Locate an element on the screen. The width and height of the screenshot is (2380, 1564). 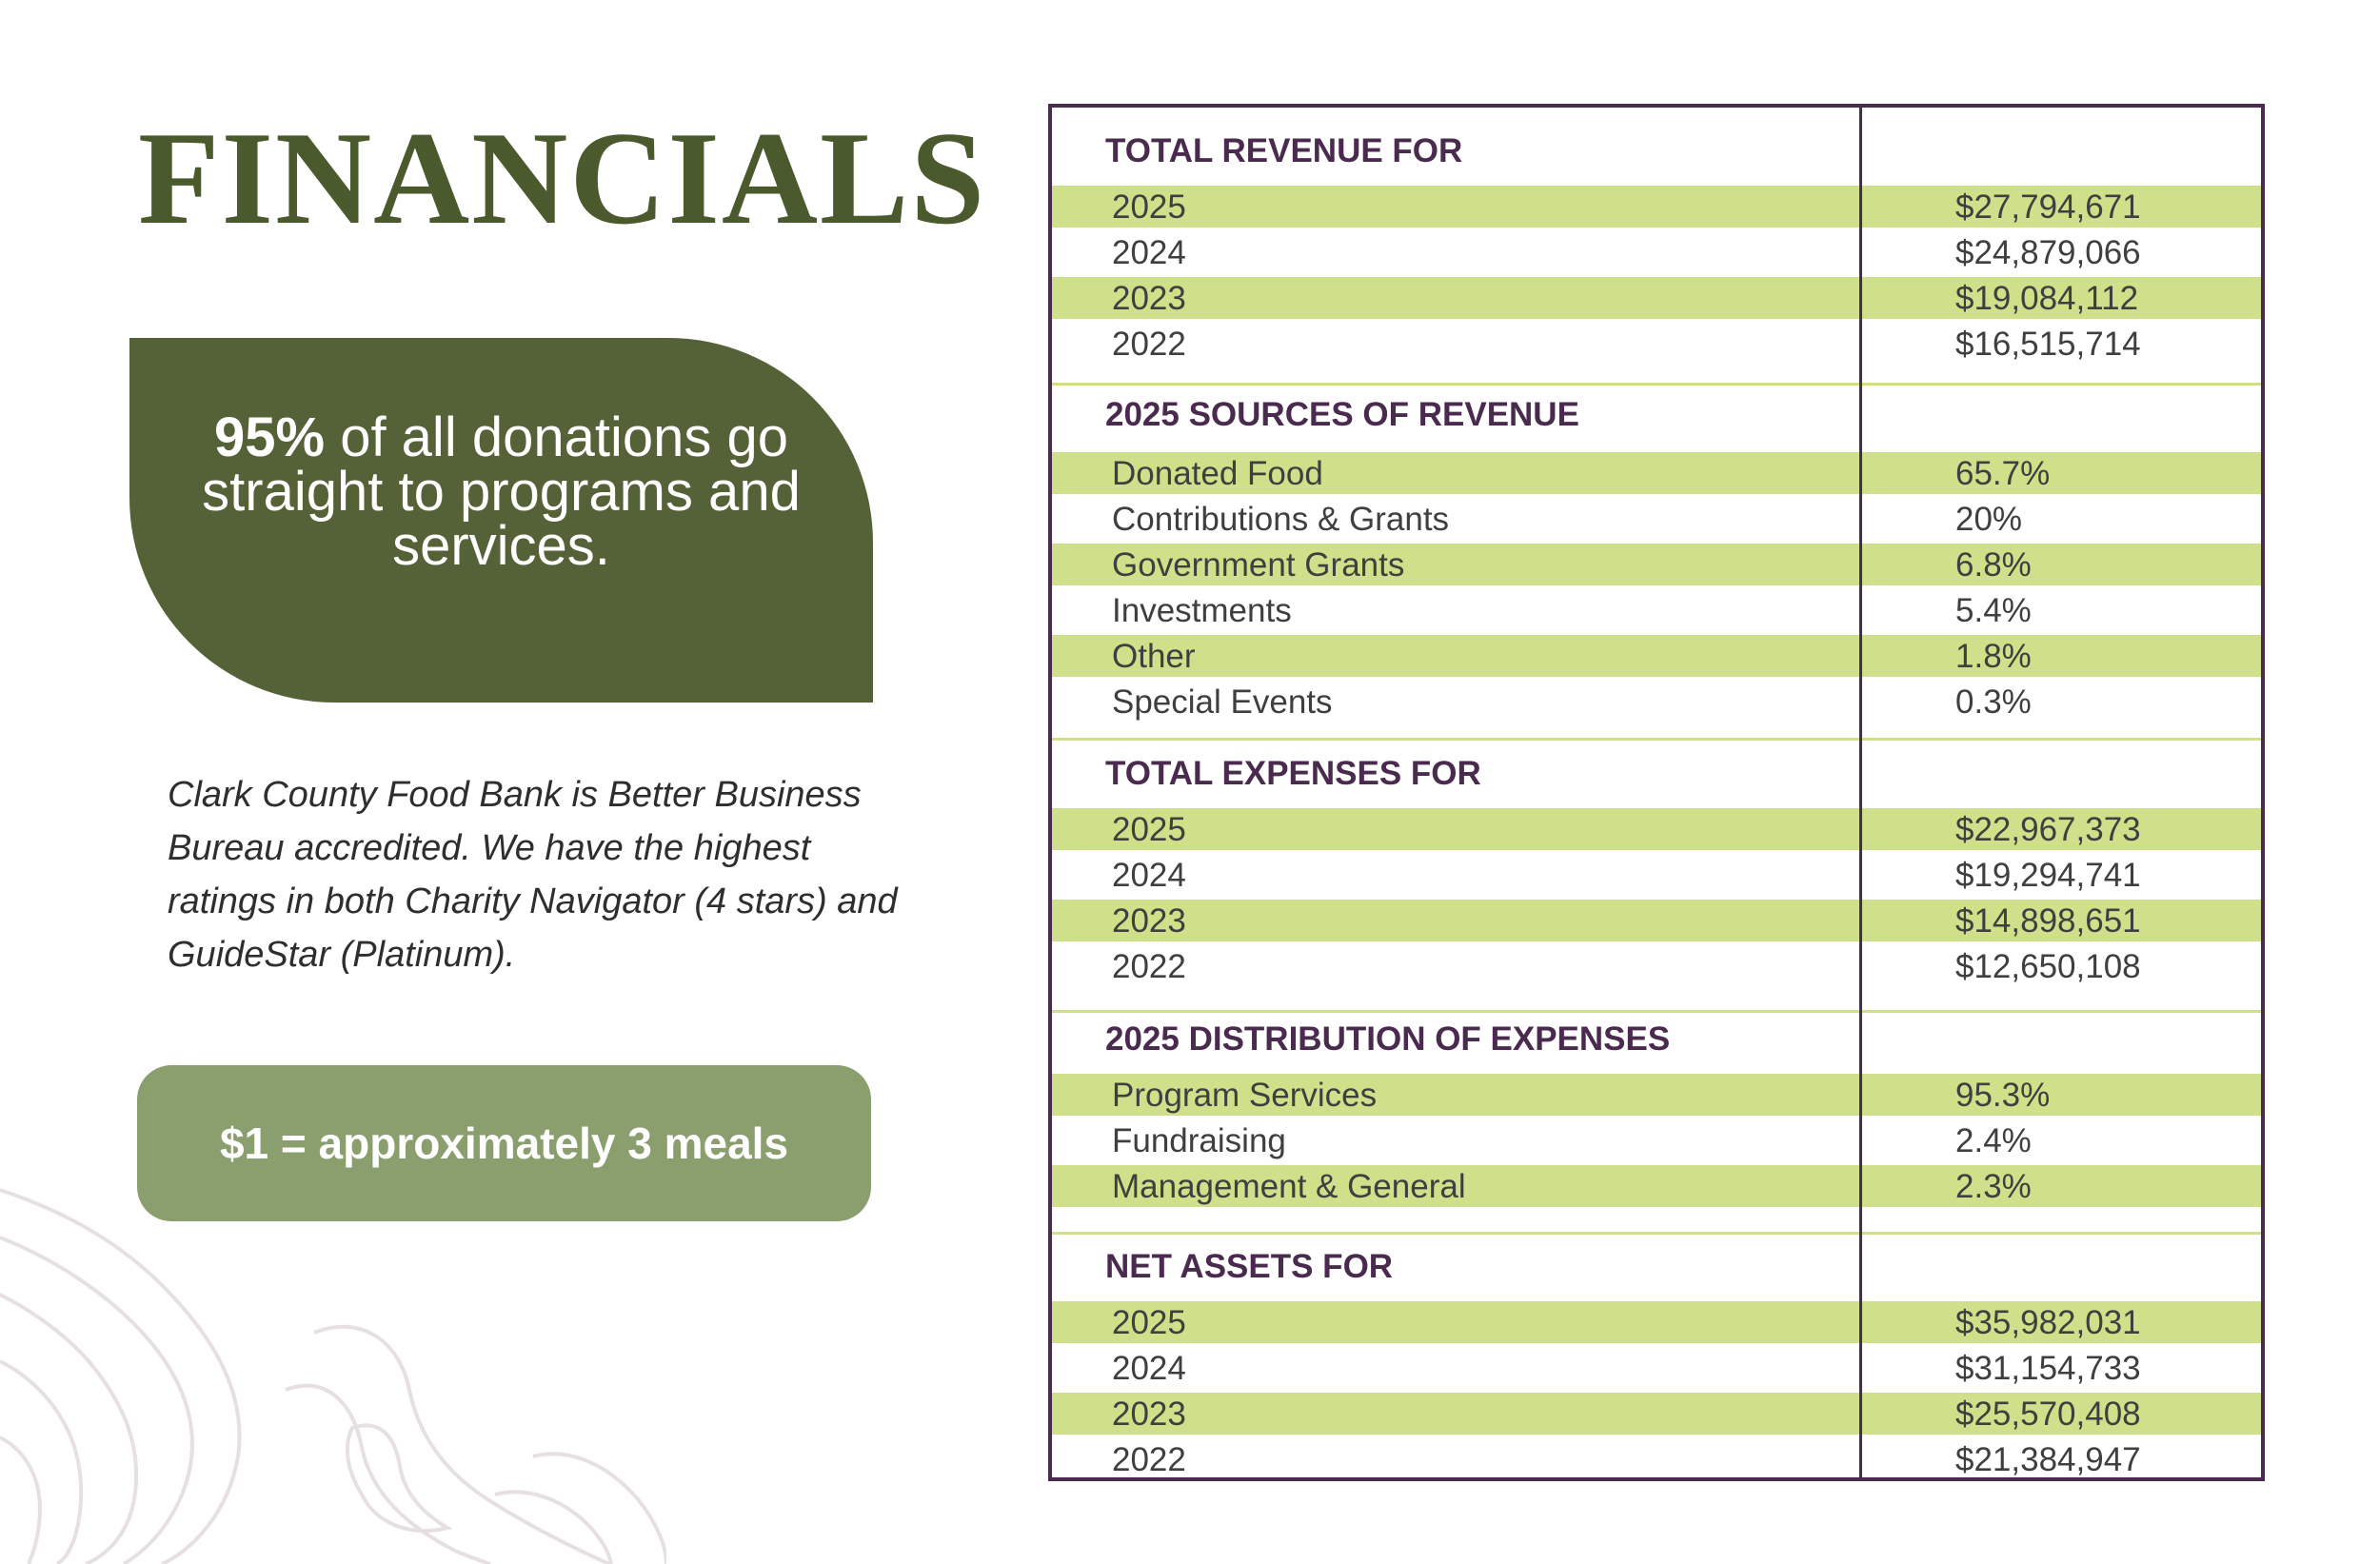
row-label: Management & General is located at coordinates (1289, 1186).